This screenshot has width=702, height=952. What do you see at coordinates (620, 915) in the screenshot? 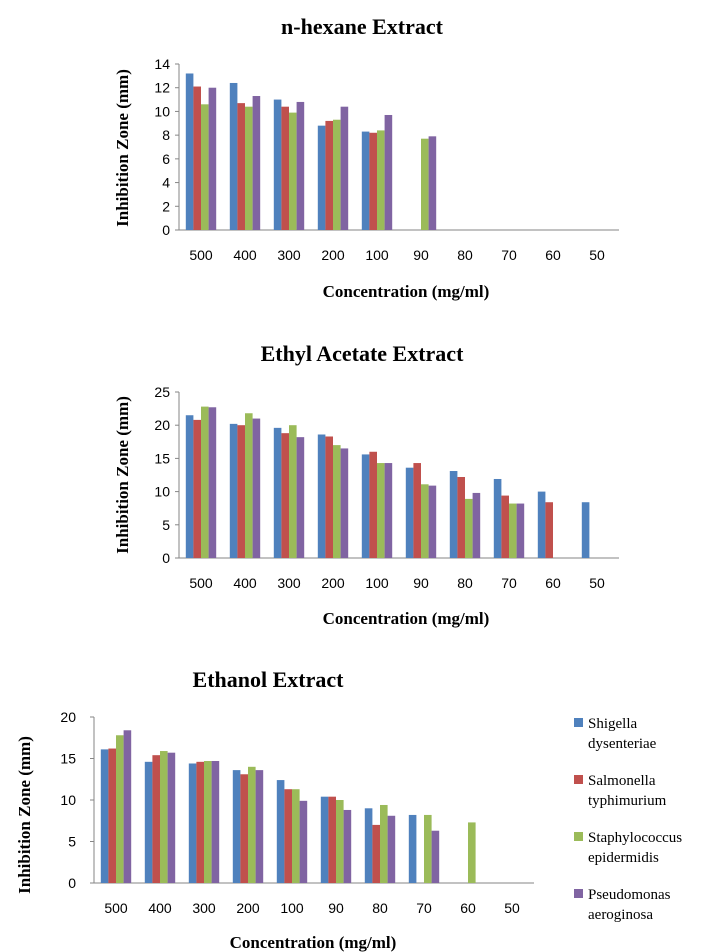
I see `legend-label: aeroginosa` at bounding box center [620, 915].